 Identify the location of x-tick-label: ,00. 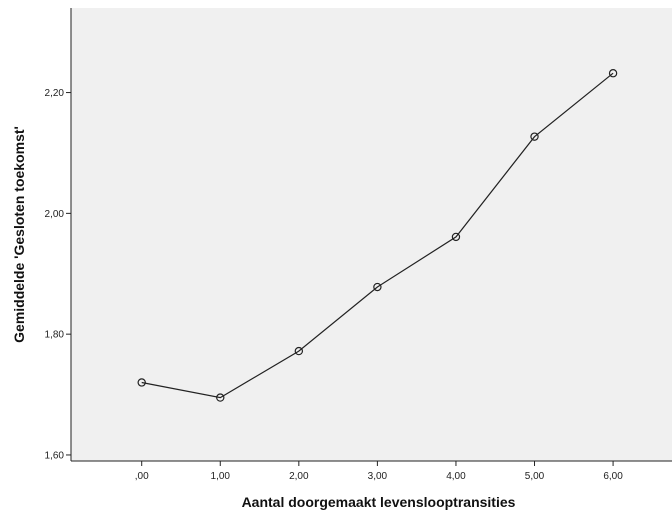
(142, 476).